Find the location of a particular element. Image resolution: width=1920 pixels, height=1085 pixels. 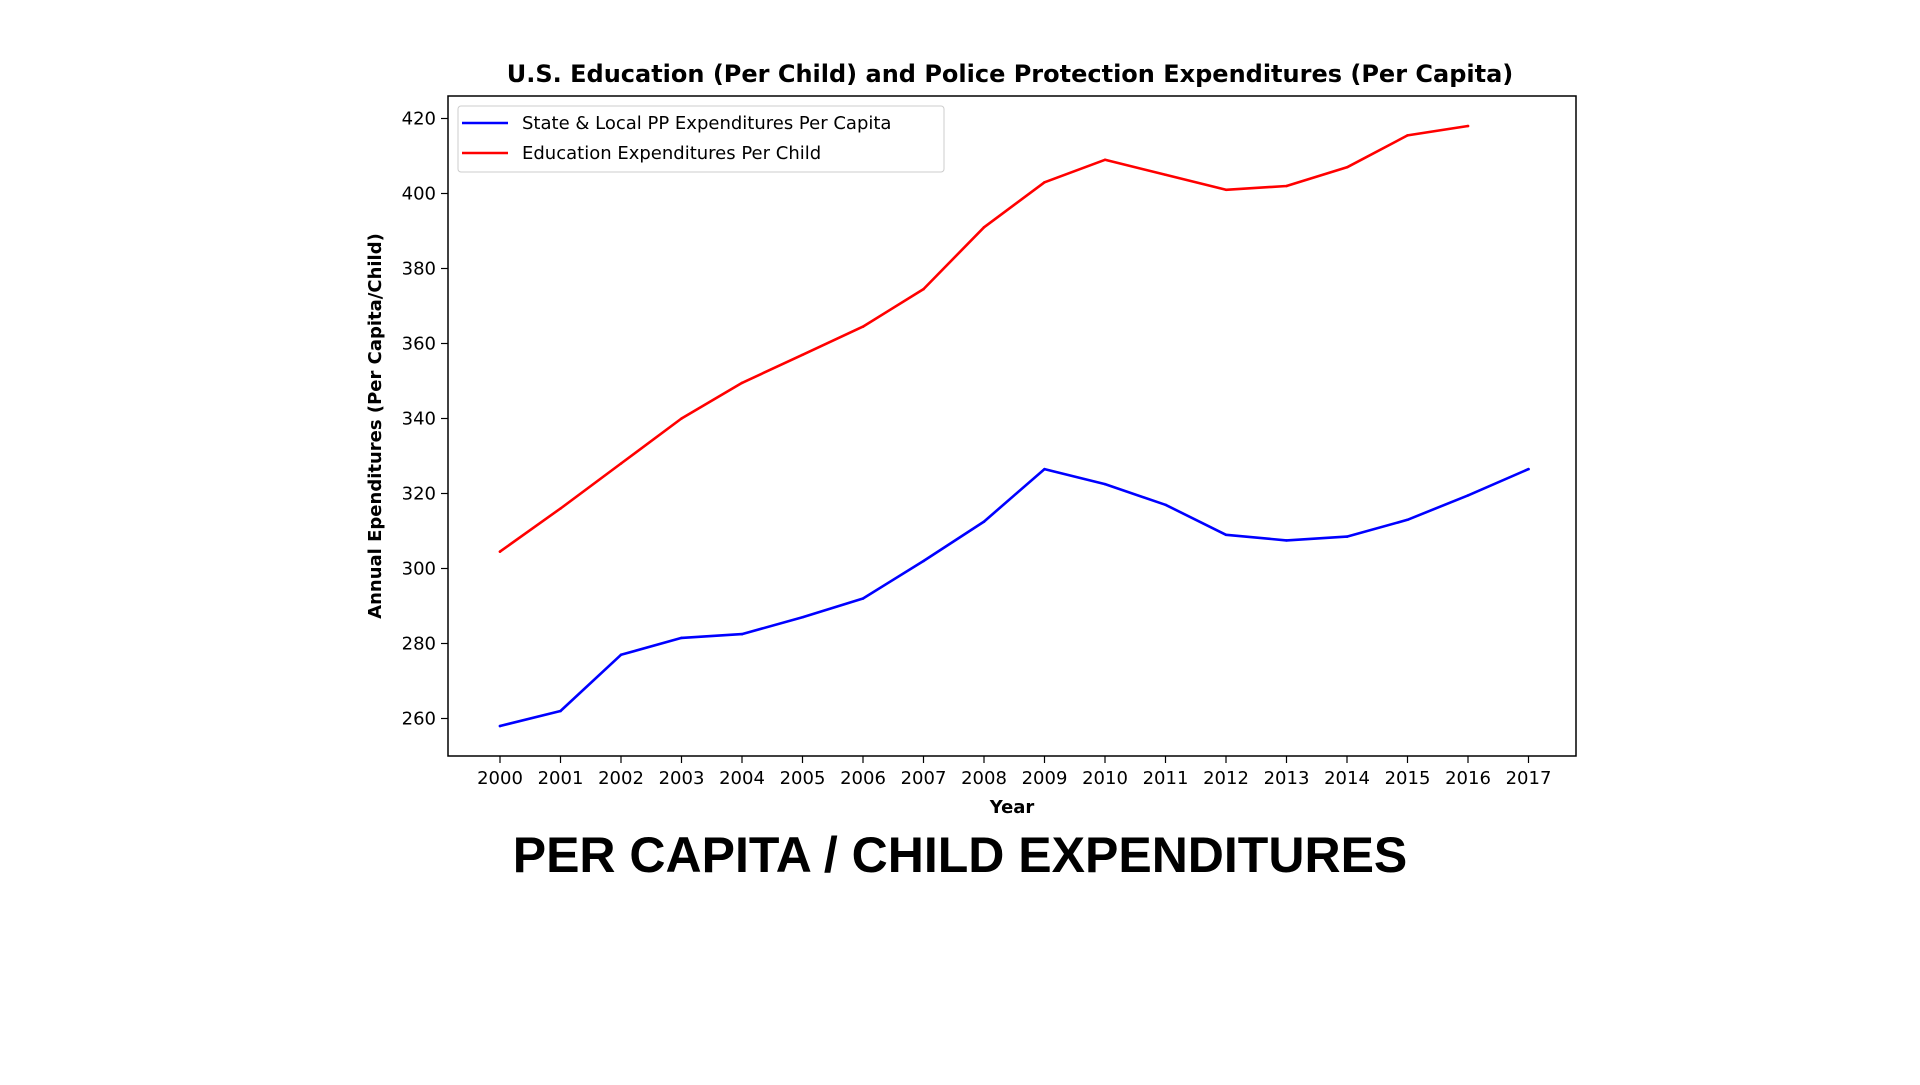

x-tick-label: 2003 is located at coordinates (682, 778).